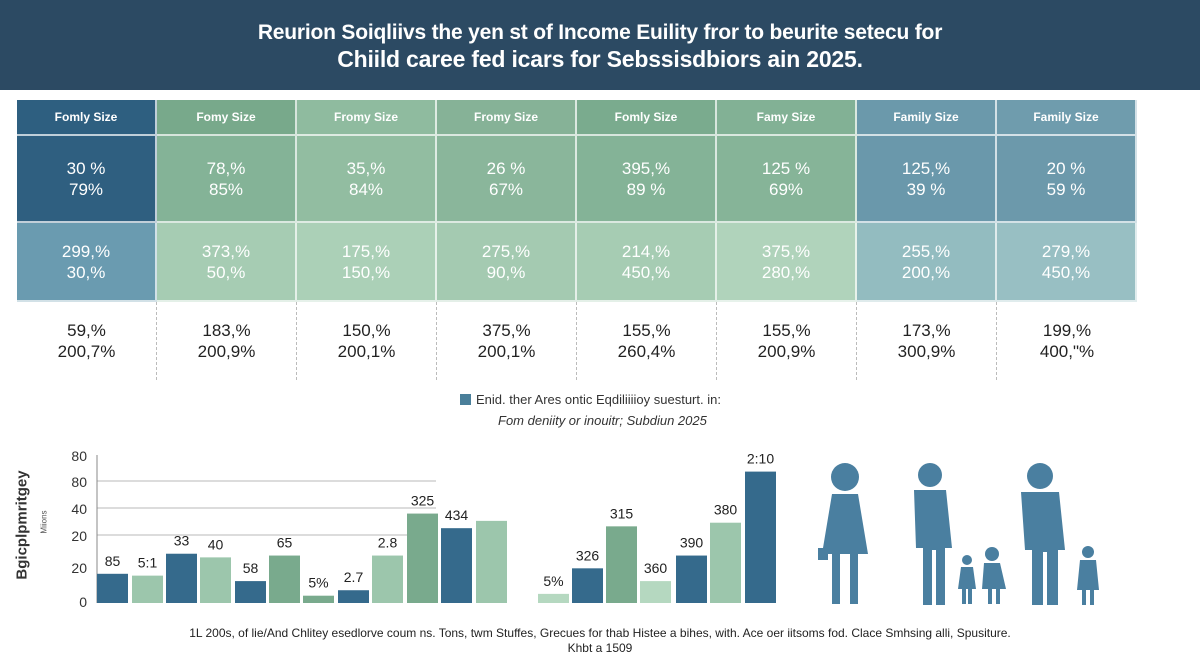  Describe the element at coordinates (646, 351) in the screenshot. I see `cell-value: 260,4%` at that location.